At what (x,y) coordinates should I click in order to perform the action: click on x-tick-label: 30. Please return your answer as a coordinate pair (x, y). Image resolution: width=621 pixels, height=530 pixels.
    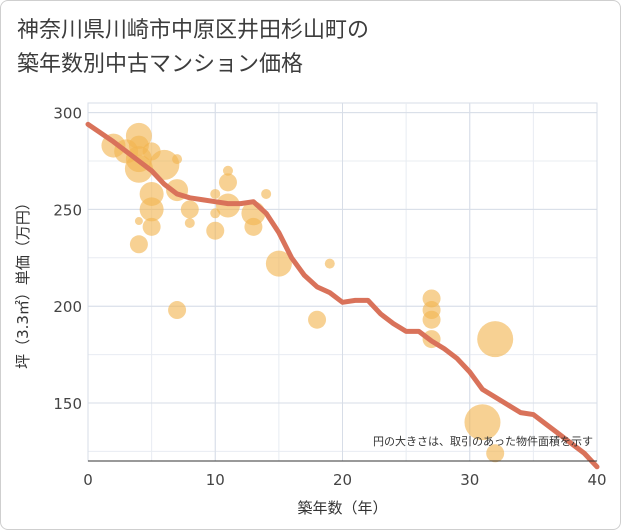
    Looking at the image, I should click on (469, 480).